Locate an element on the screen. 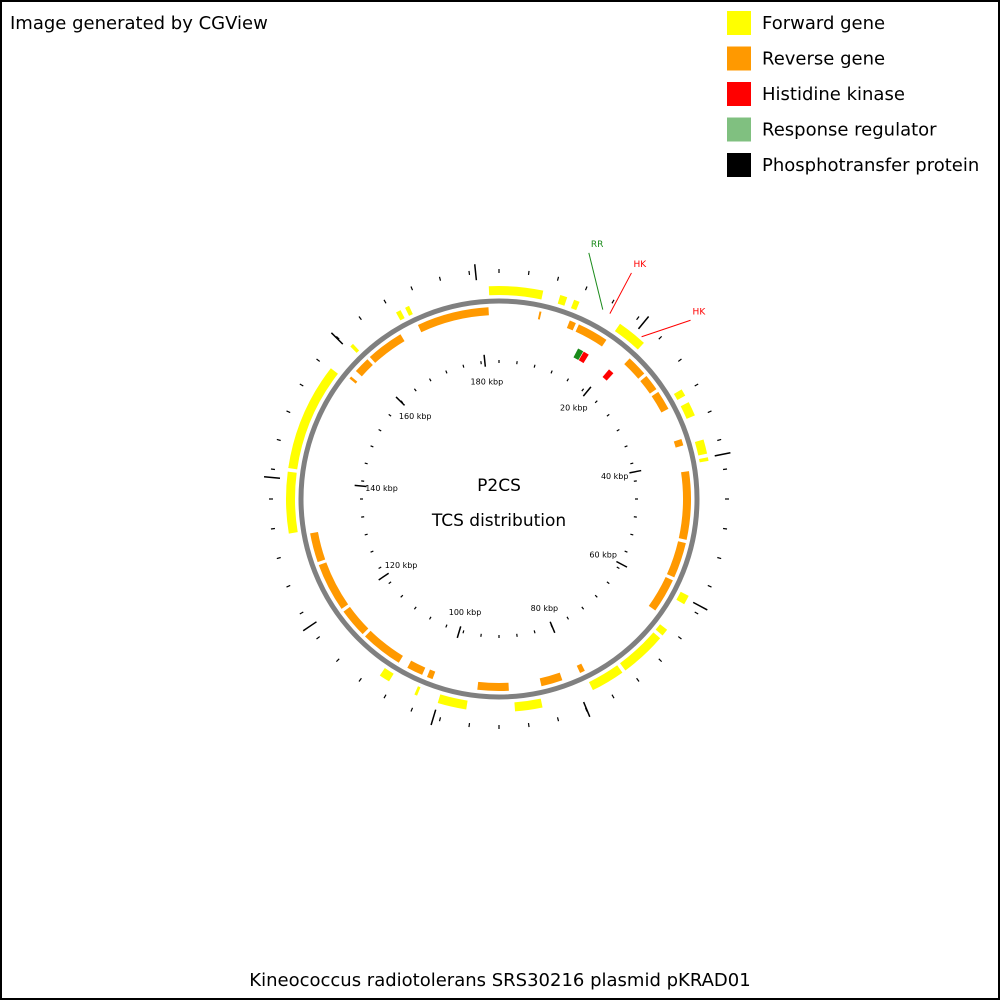  tick-label: 120 kbp is located at coordinates (401, 565).